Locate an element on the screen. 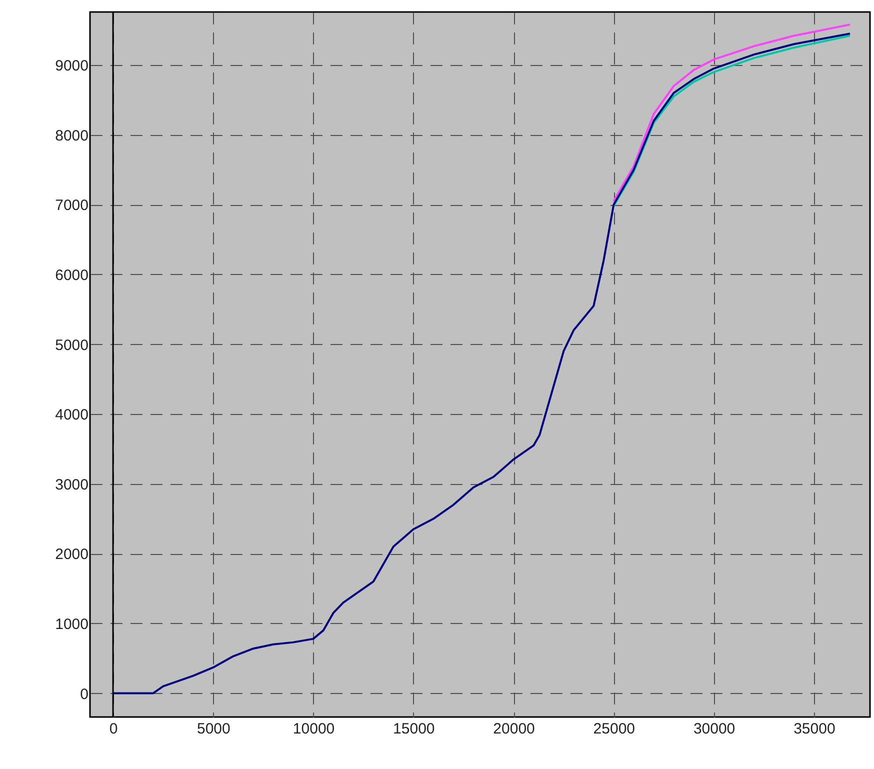  y-tick-label: 6000 is located at coordinates (71, 275).